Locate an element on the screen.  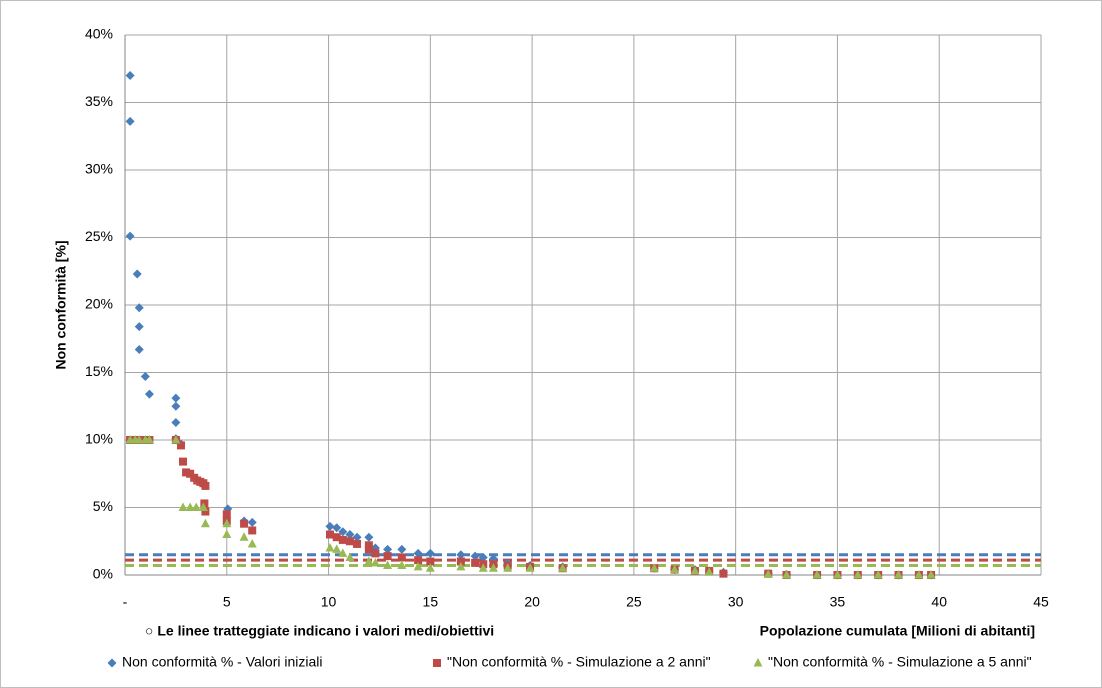
y-tick-label: 30% is located at coordinates (99, 169).